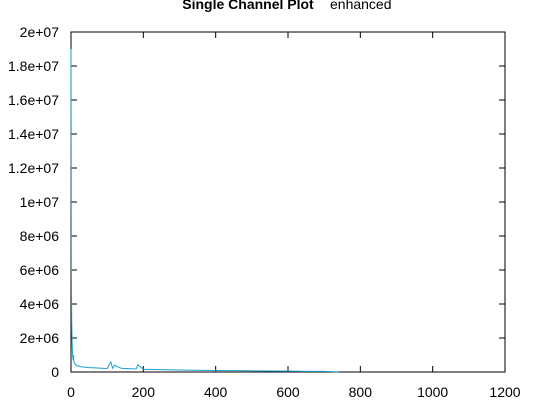 This screenshot has height=420, width=560. What do you see at coordinates (40, 270) in the screenshot?
I see `y-tick-label: 6e+06` at bounding box center [40, 270].